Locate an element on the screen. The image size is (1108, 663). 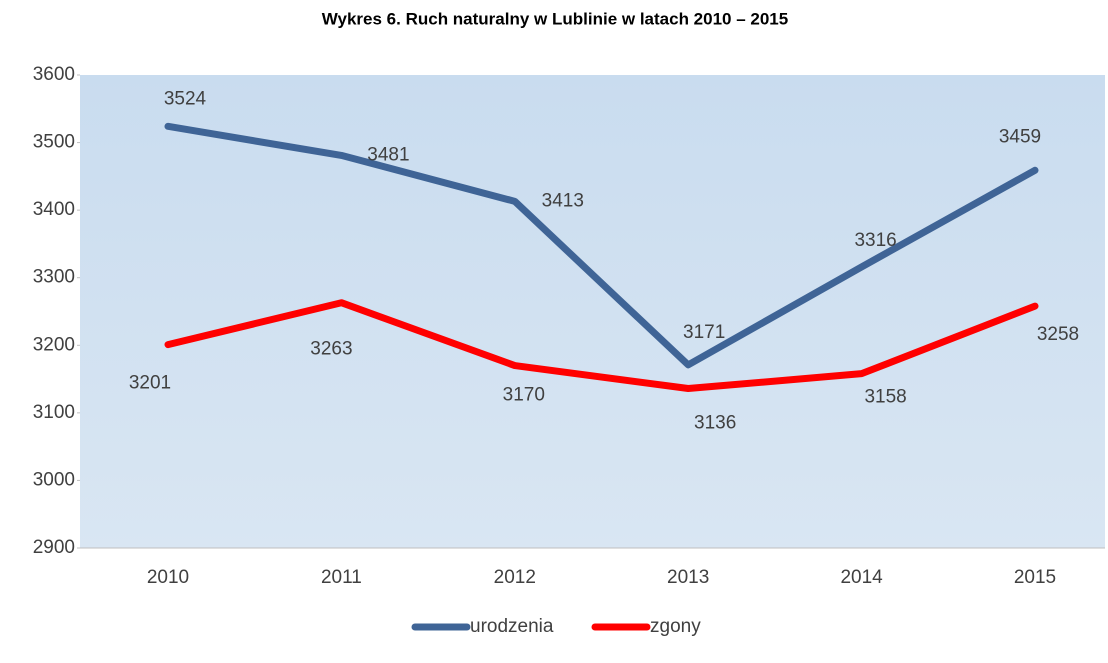
legend-label: urodzenia is located at coordinates (512, 626).